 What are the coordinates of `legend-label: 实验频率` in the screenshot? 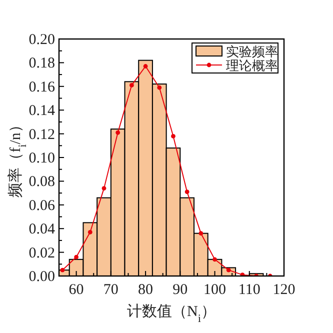 It's located at (252, 51).